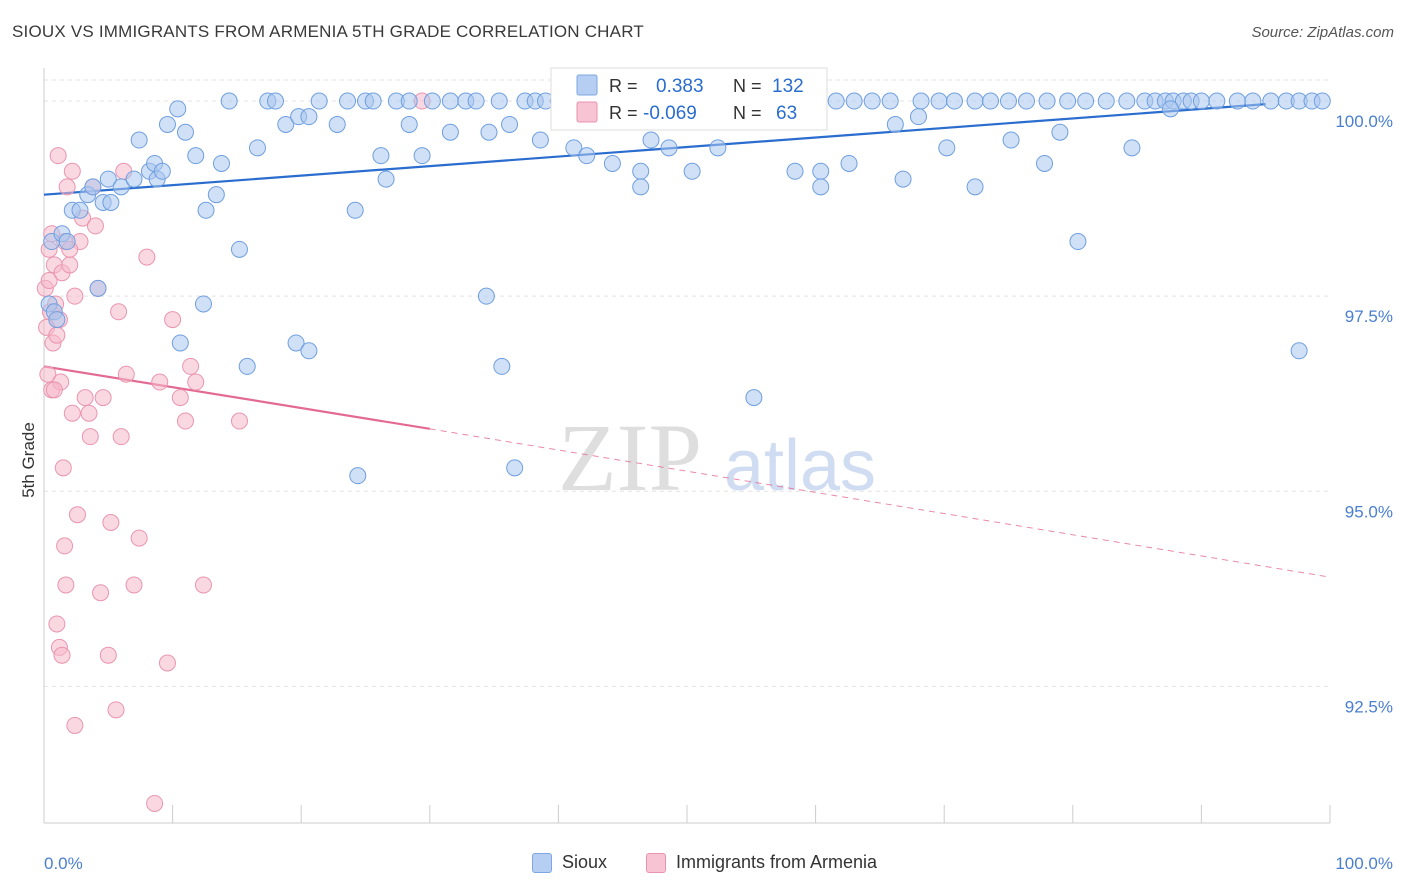  What do you see at coordinates (788, 86) in the screenshot?
I see `stats-legend-n-value: 132` at bounding box center [788, 86].